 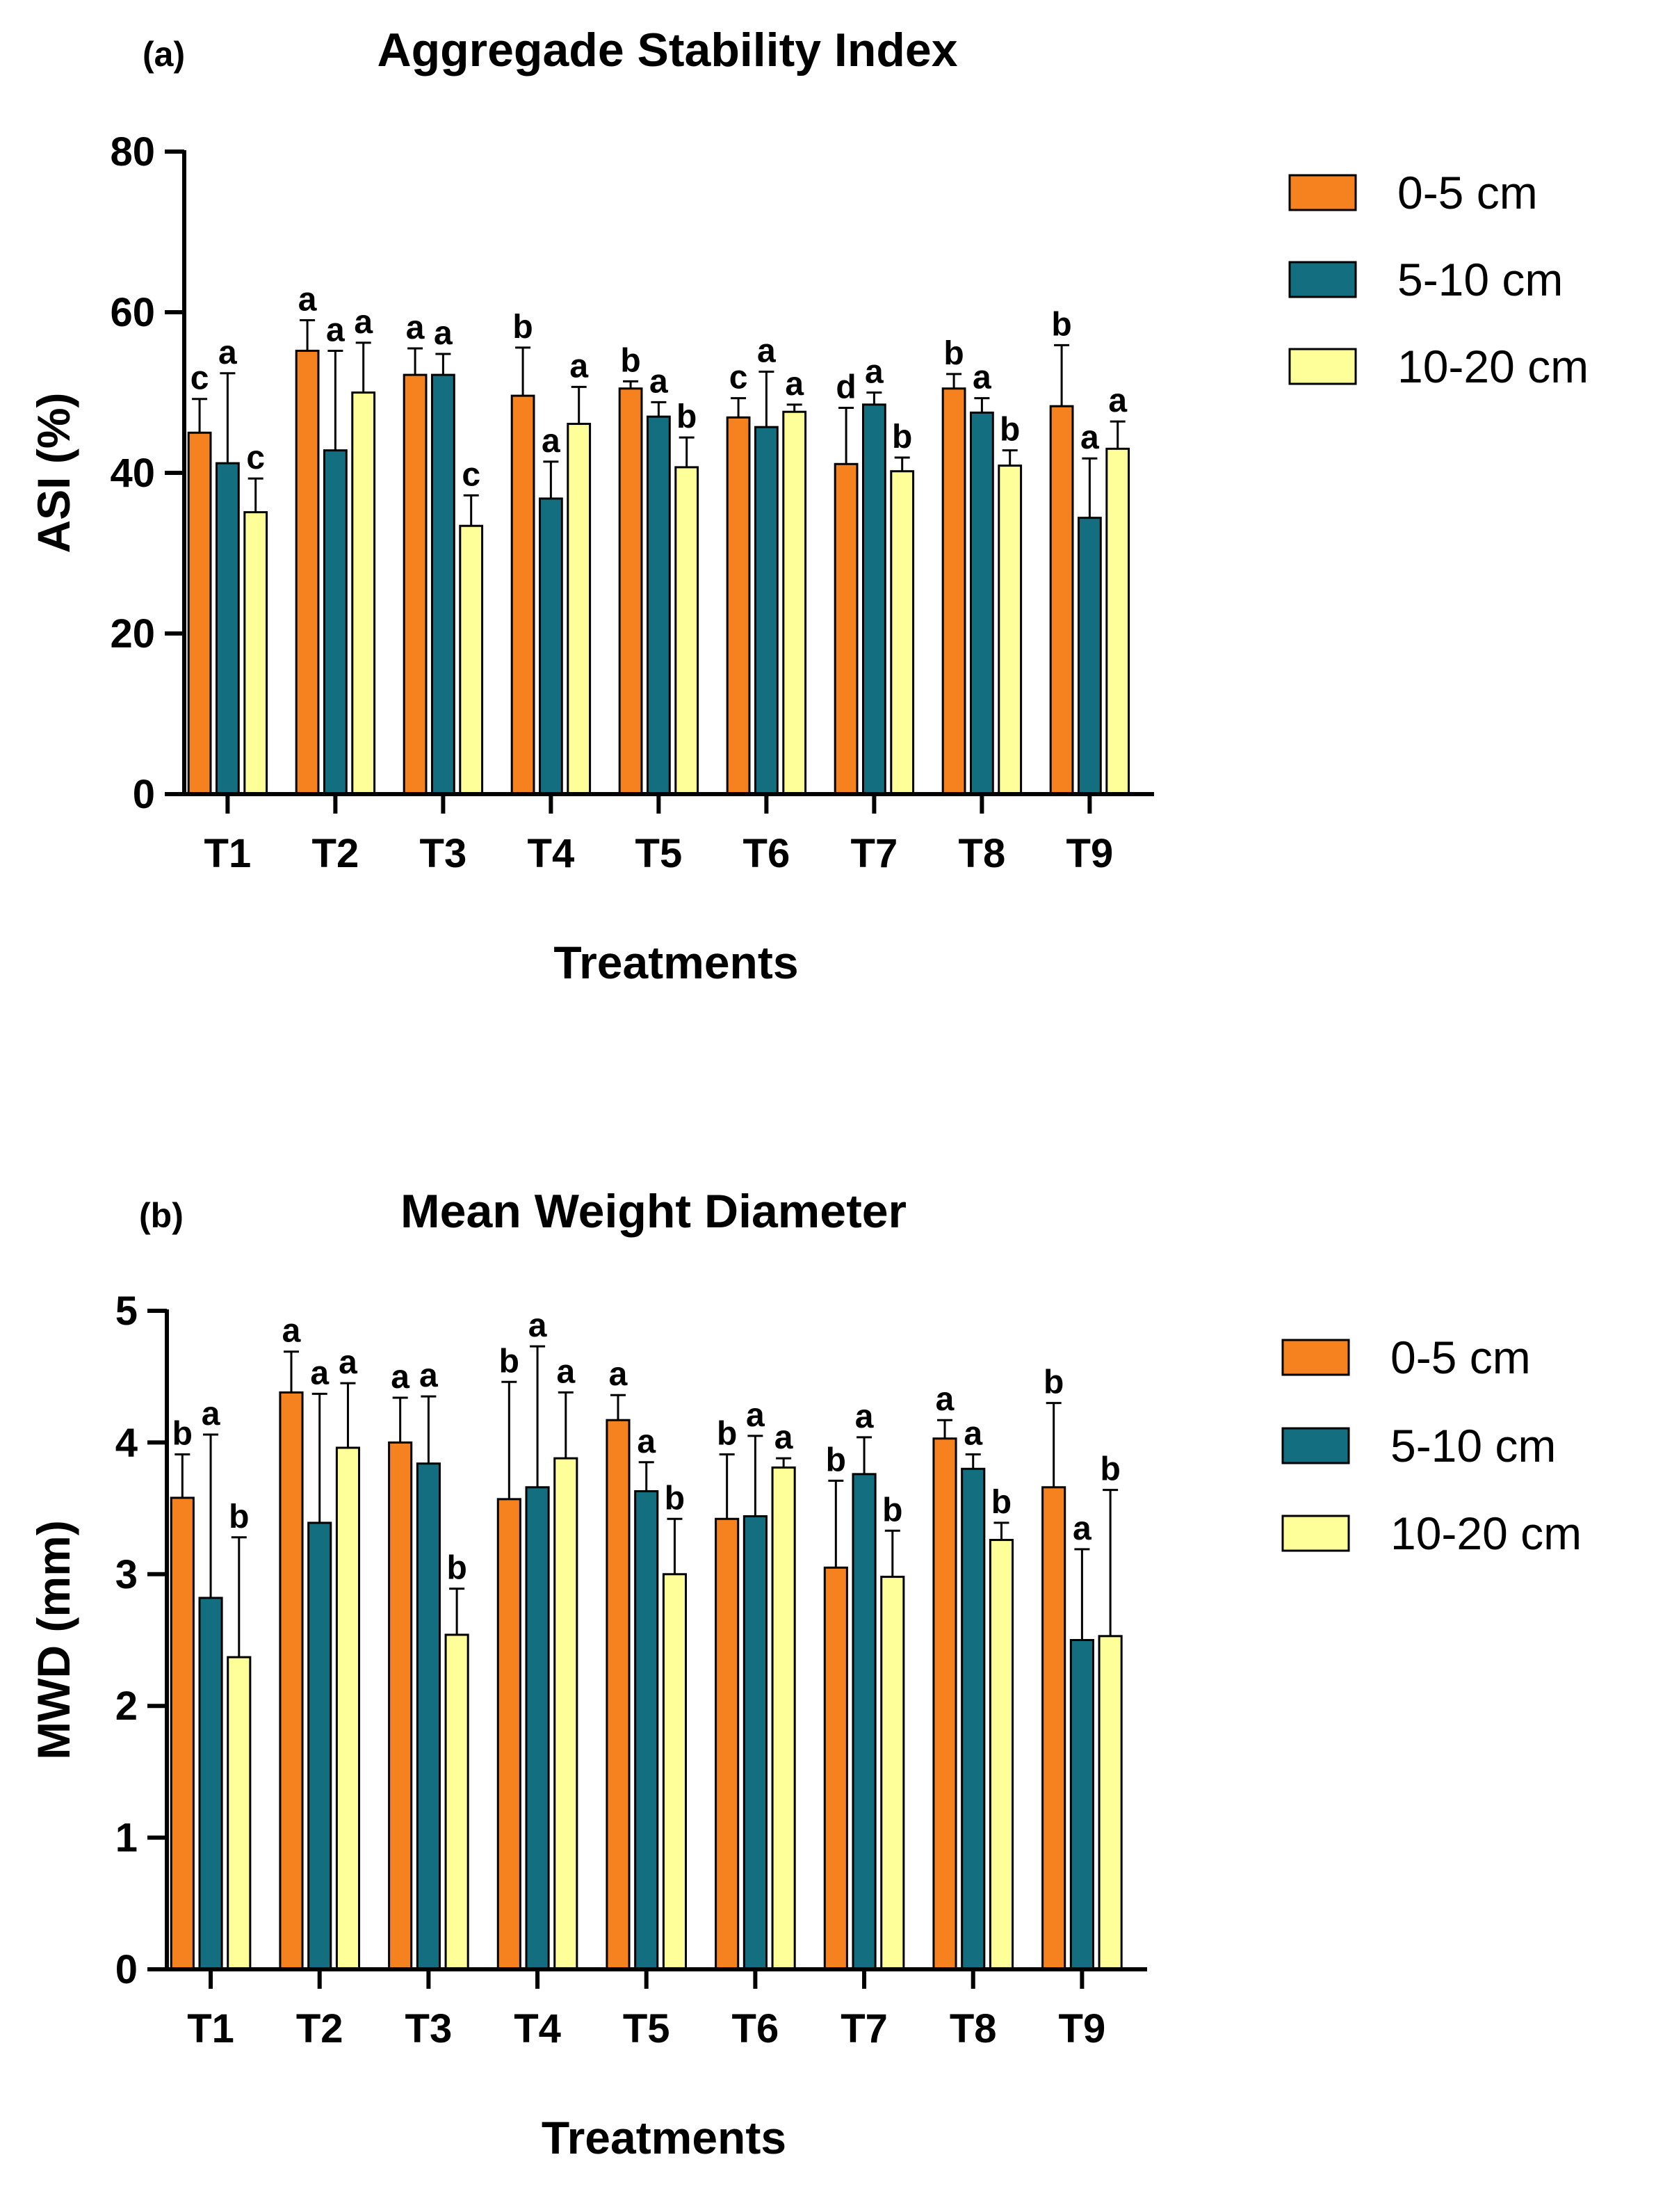 What do you see at coordinates (126, 1442) in the screenshot?
I see `y-tick-label: 4` at bounding box center [126, 1442].